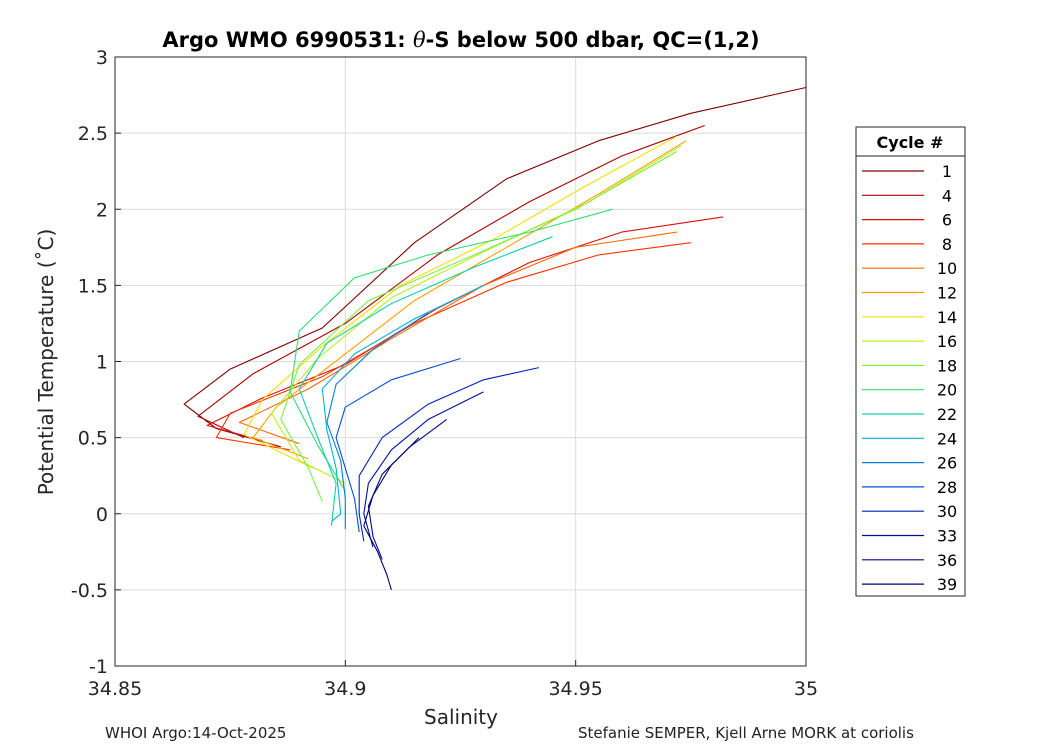 Image resolution: width=1050 pixels, height=750 pixels. What do you see at coordinates (93, 439) in the screenshot?
I see `y-tick-label: 0.5` at bounding box center [93, 439].